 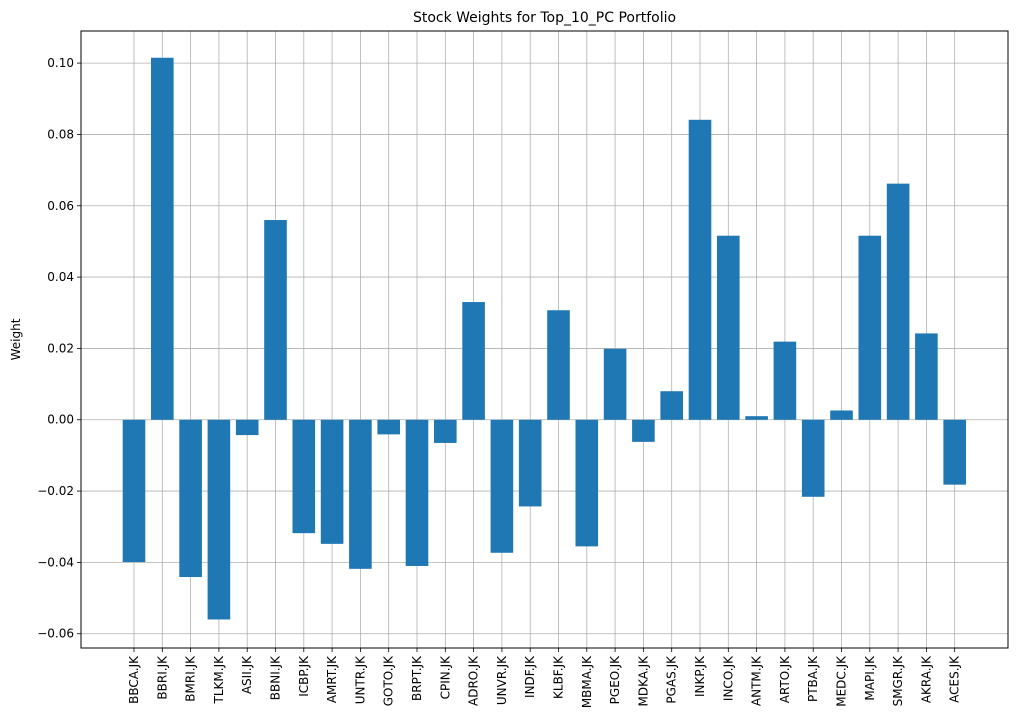 I want to click on x-tick-label: AMRT.JK, so click(x=332, y=679).